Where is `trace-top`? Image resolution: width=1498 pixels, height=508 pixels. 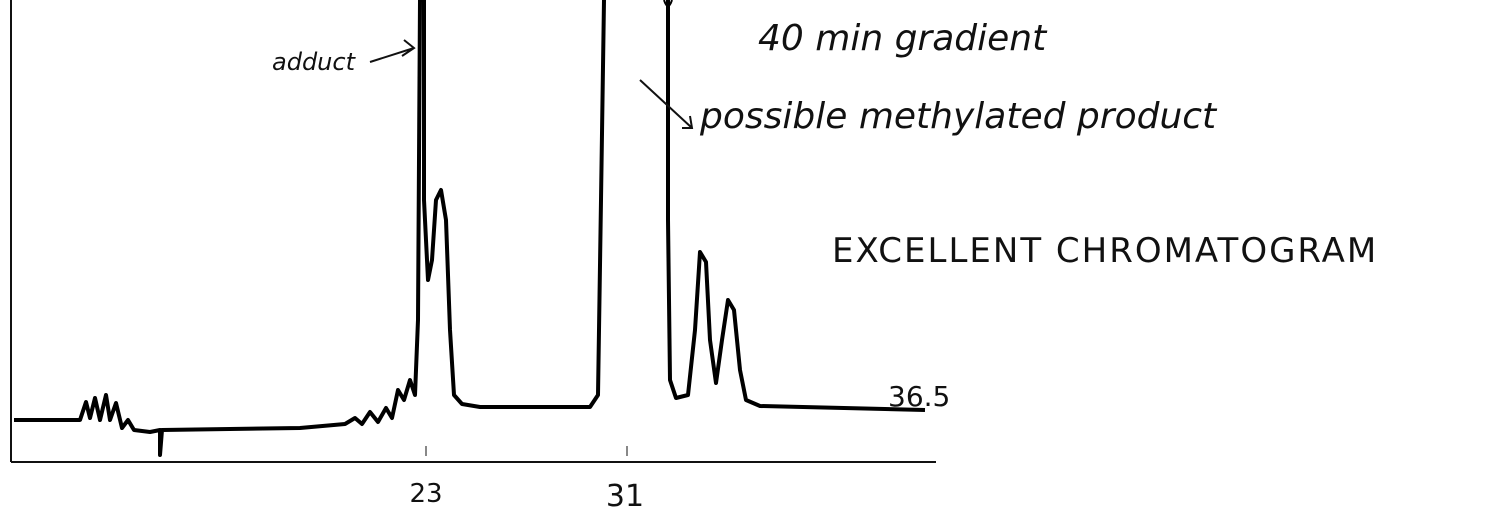
trace-top is located at coordinates (668, 3).